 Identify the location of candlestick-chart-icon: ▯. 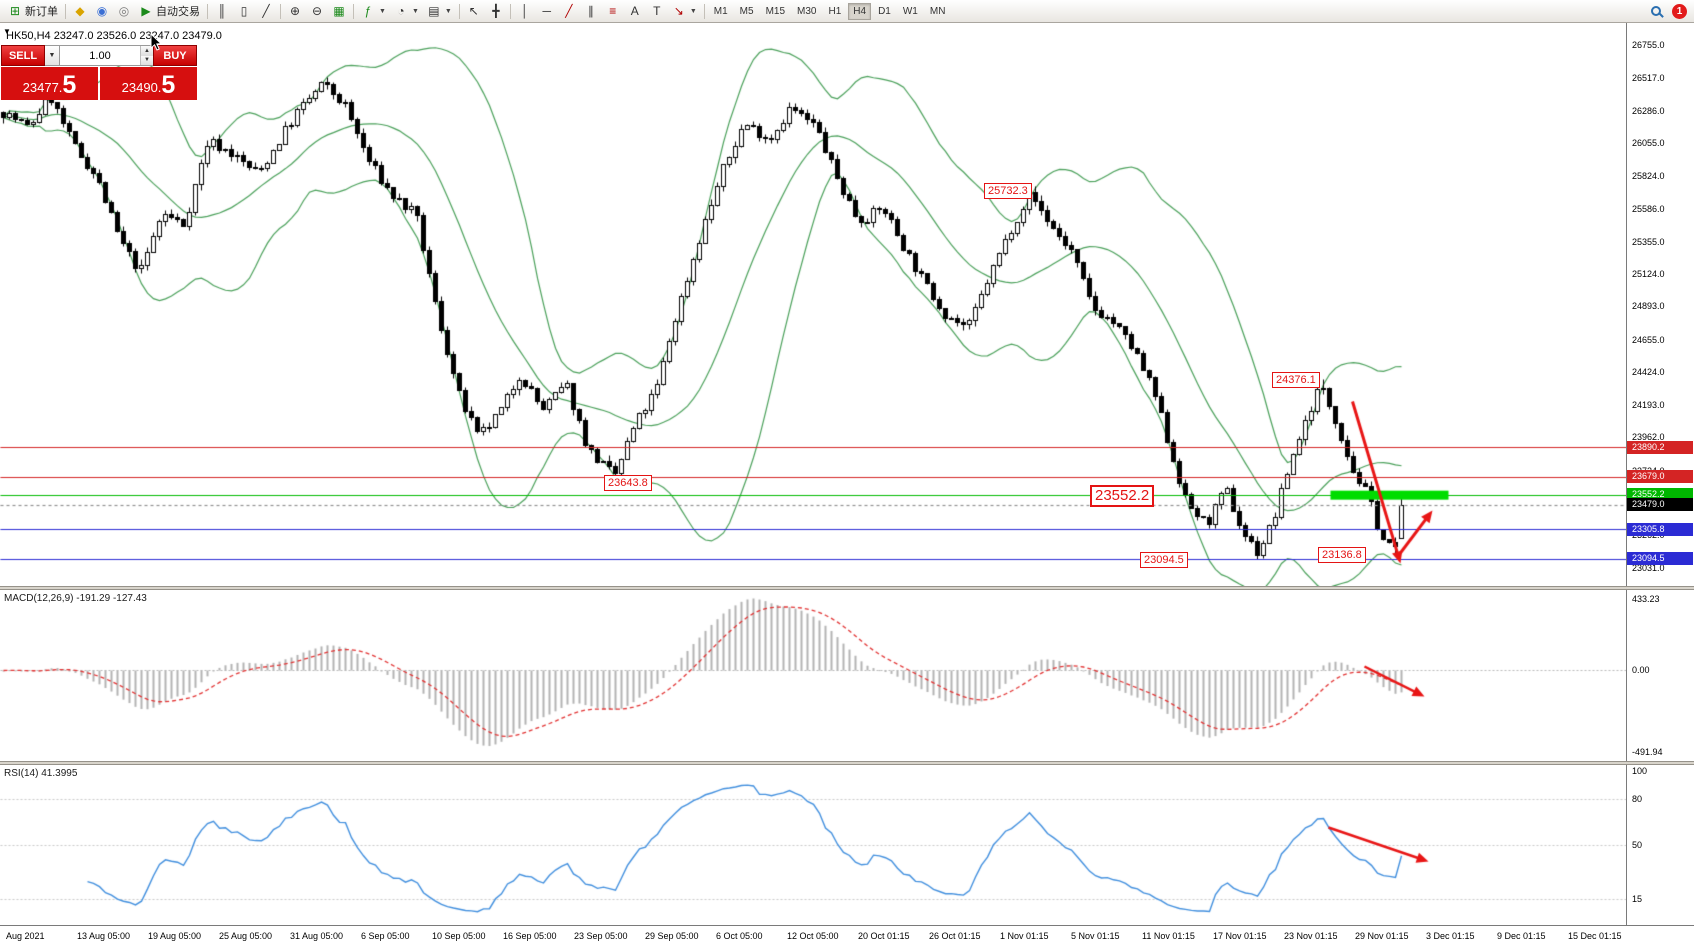
(244, 11).